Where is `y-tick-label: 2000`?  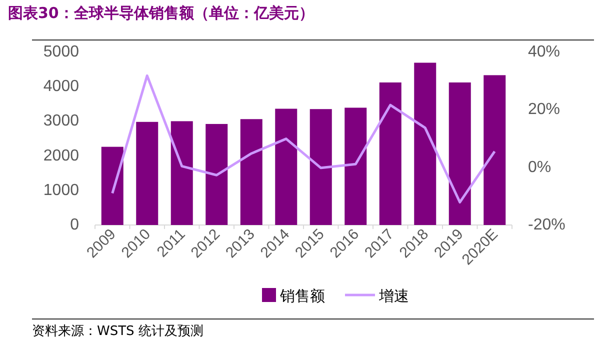 y-tick-label: 2000 is located at coordinates (61, 155).